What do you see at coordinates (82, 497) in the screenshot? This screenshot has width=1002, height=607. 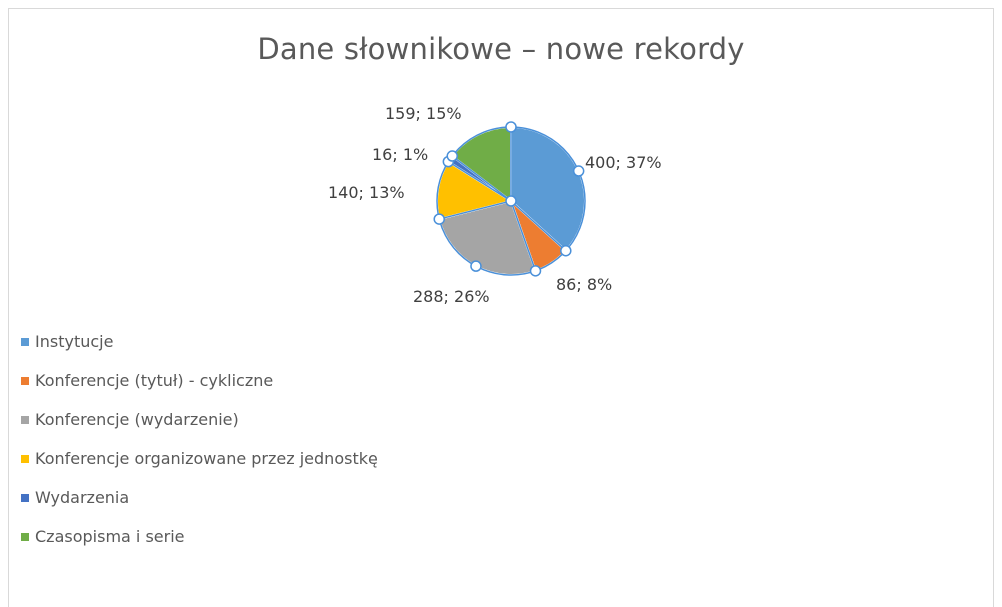 I see `legend-label: Wydarzenia` at bounding box center [82, 497].